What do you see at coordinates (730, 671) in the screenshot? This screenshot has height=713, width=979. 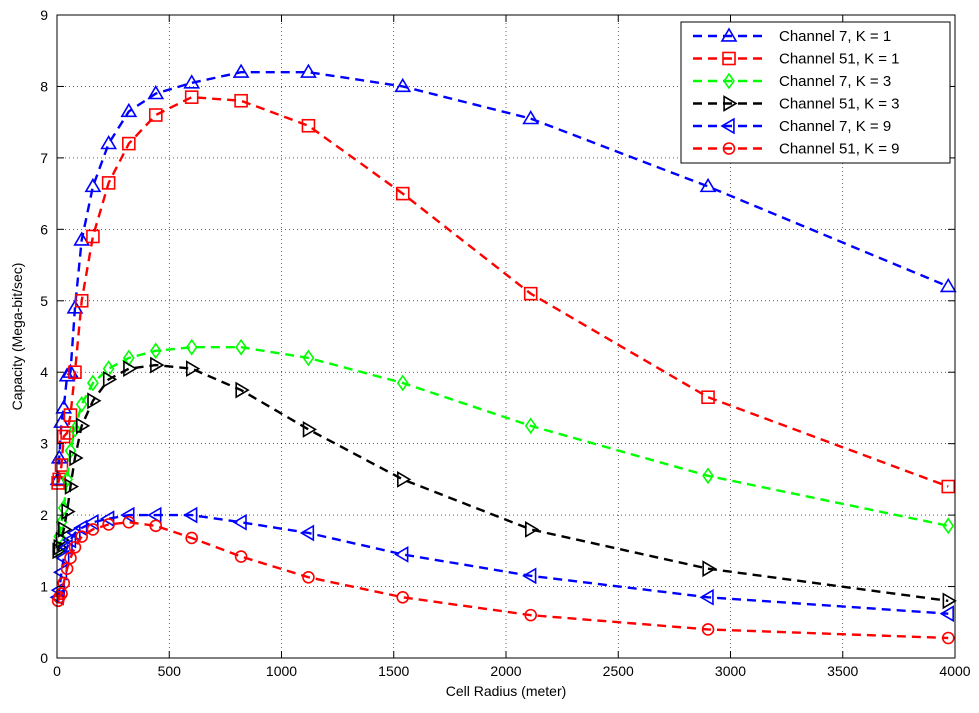 I see `x-tick-label: 3000` at bounding box center [730, 671].